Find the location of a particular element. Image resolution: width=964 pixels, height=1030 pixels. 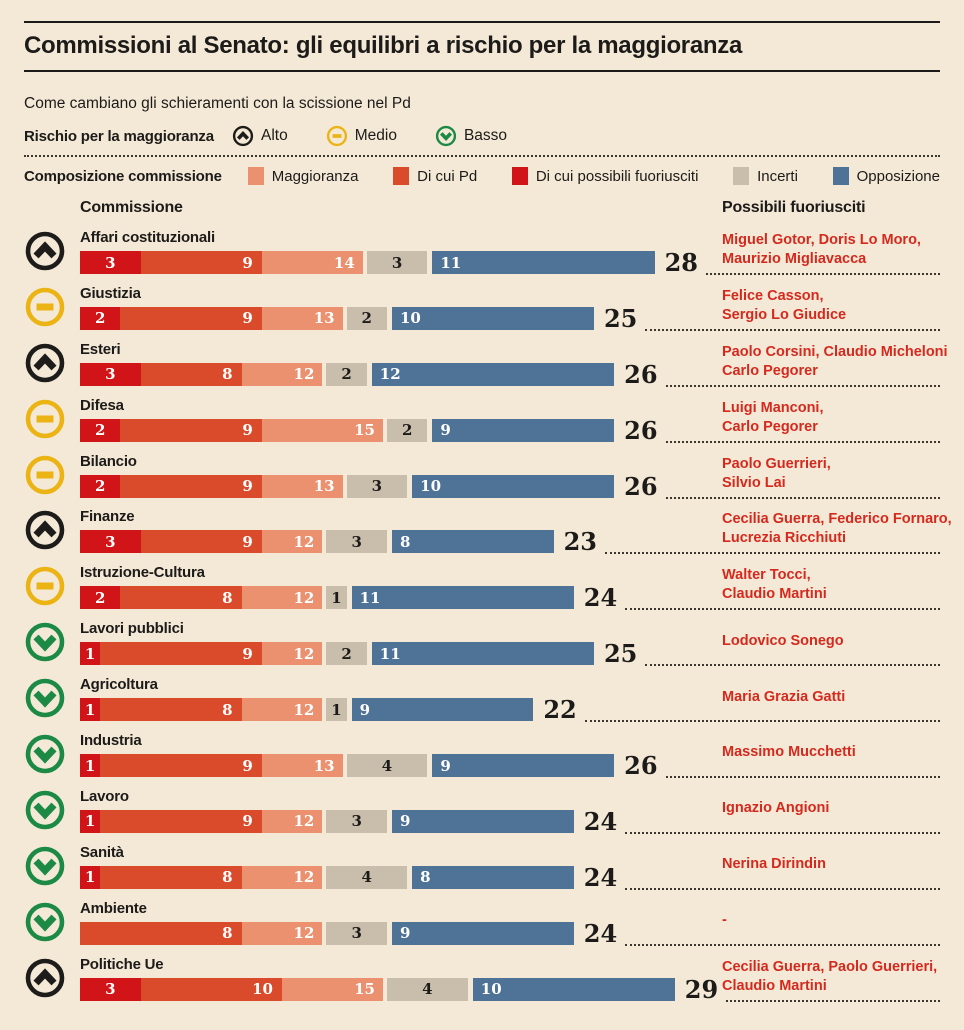

composition-legend-item-opposizione: Opposizione is located at coordinates (886, 176).